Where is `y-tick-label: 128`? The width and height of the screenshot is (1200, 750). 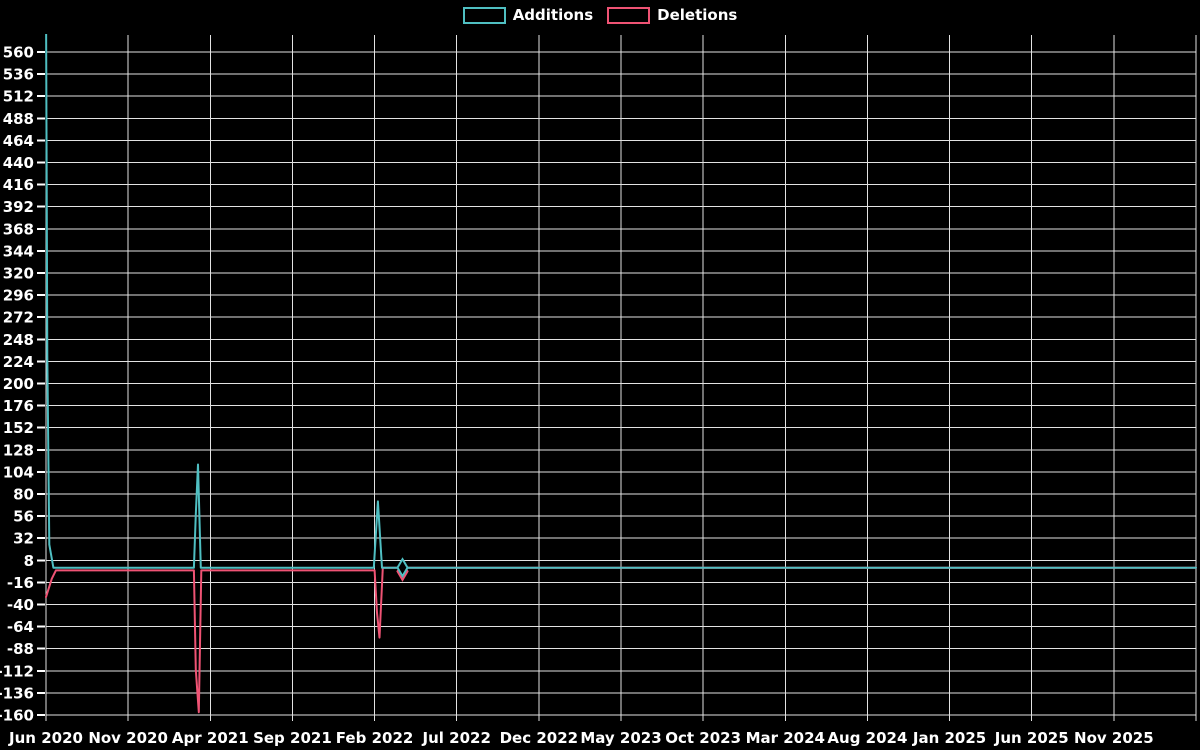 y-tick-label: 128 is located at coordinates (18, 450).